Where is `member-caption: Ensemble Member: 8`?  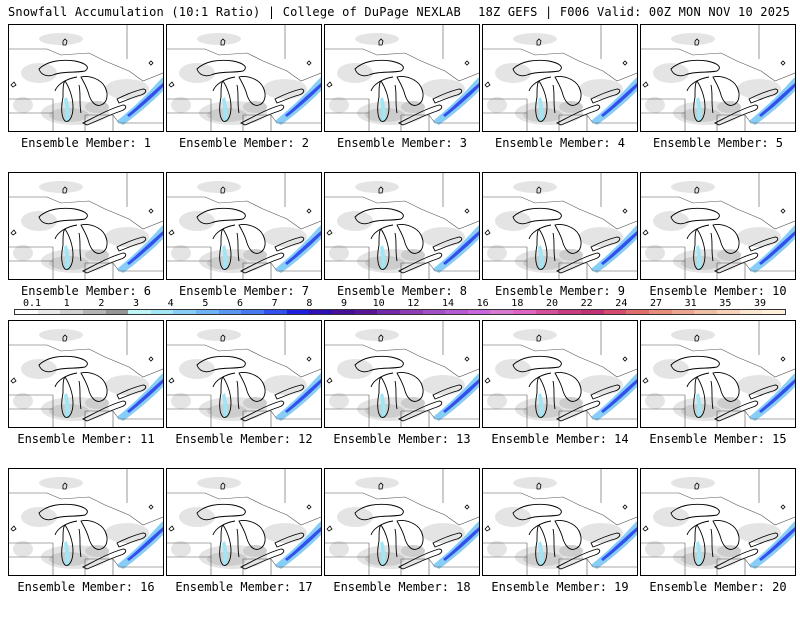
member-caption: Ensemble Member: 8 is located at coordinates (402, 291).